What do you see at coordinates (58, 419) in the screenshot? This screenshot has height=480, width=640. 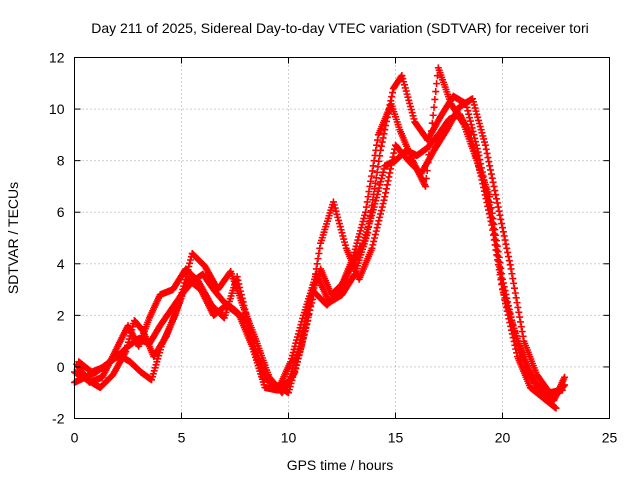 I see `y-tick-label: -2` at bounding box center [58, 419].